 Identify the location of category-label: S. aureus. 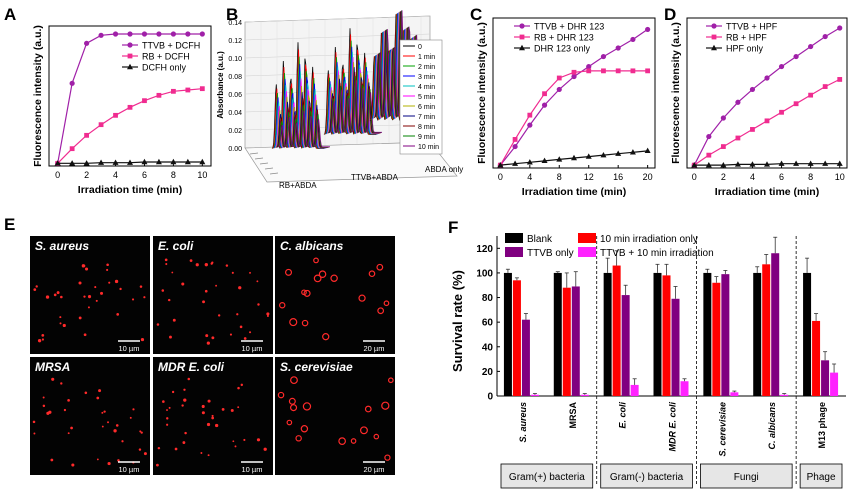
(523, 422).